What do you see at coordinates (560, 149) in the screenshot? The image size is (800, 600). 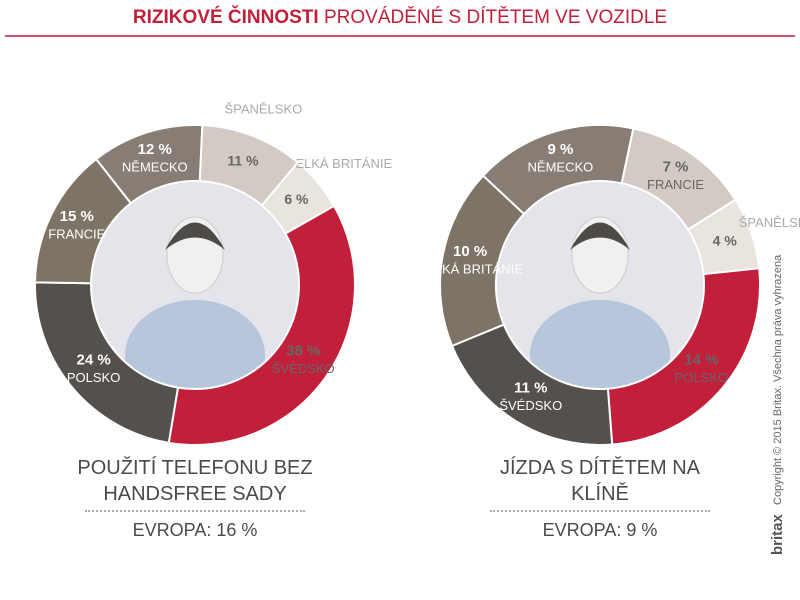 I see `value-label: 9 %` at bounding box center [560, 149].